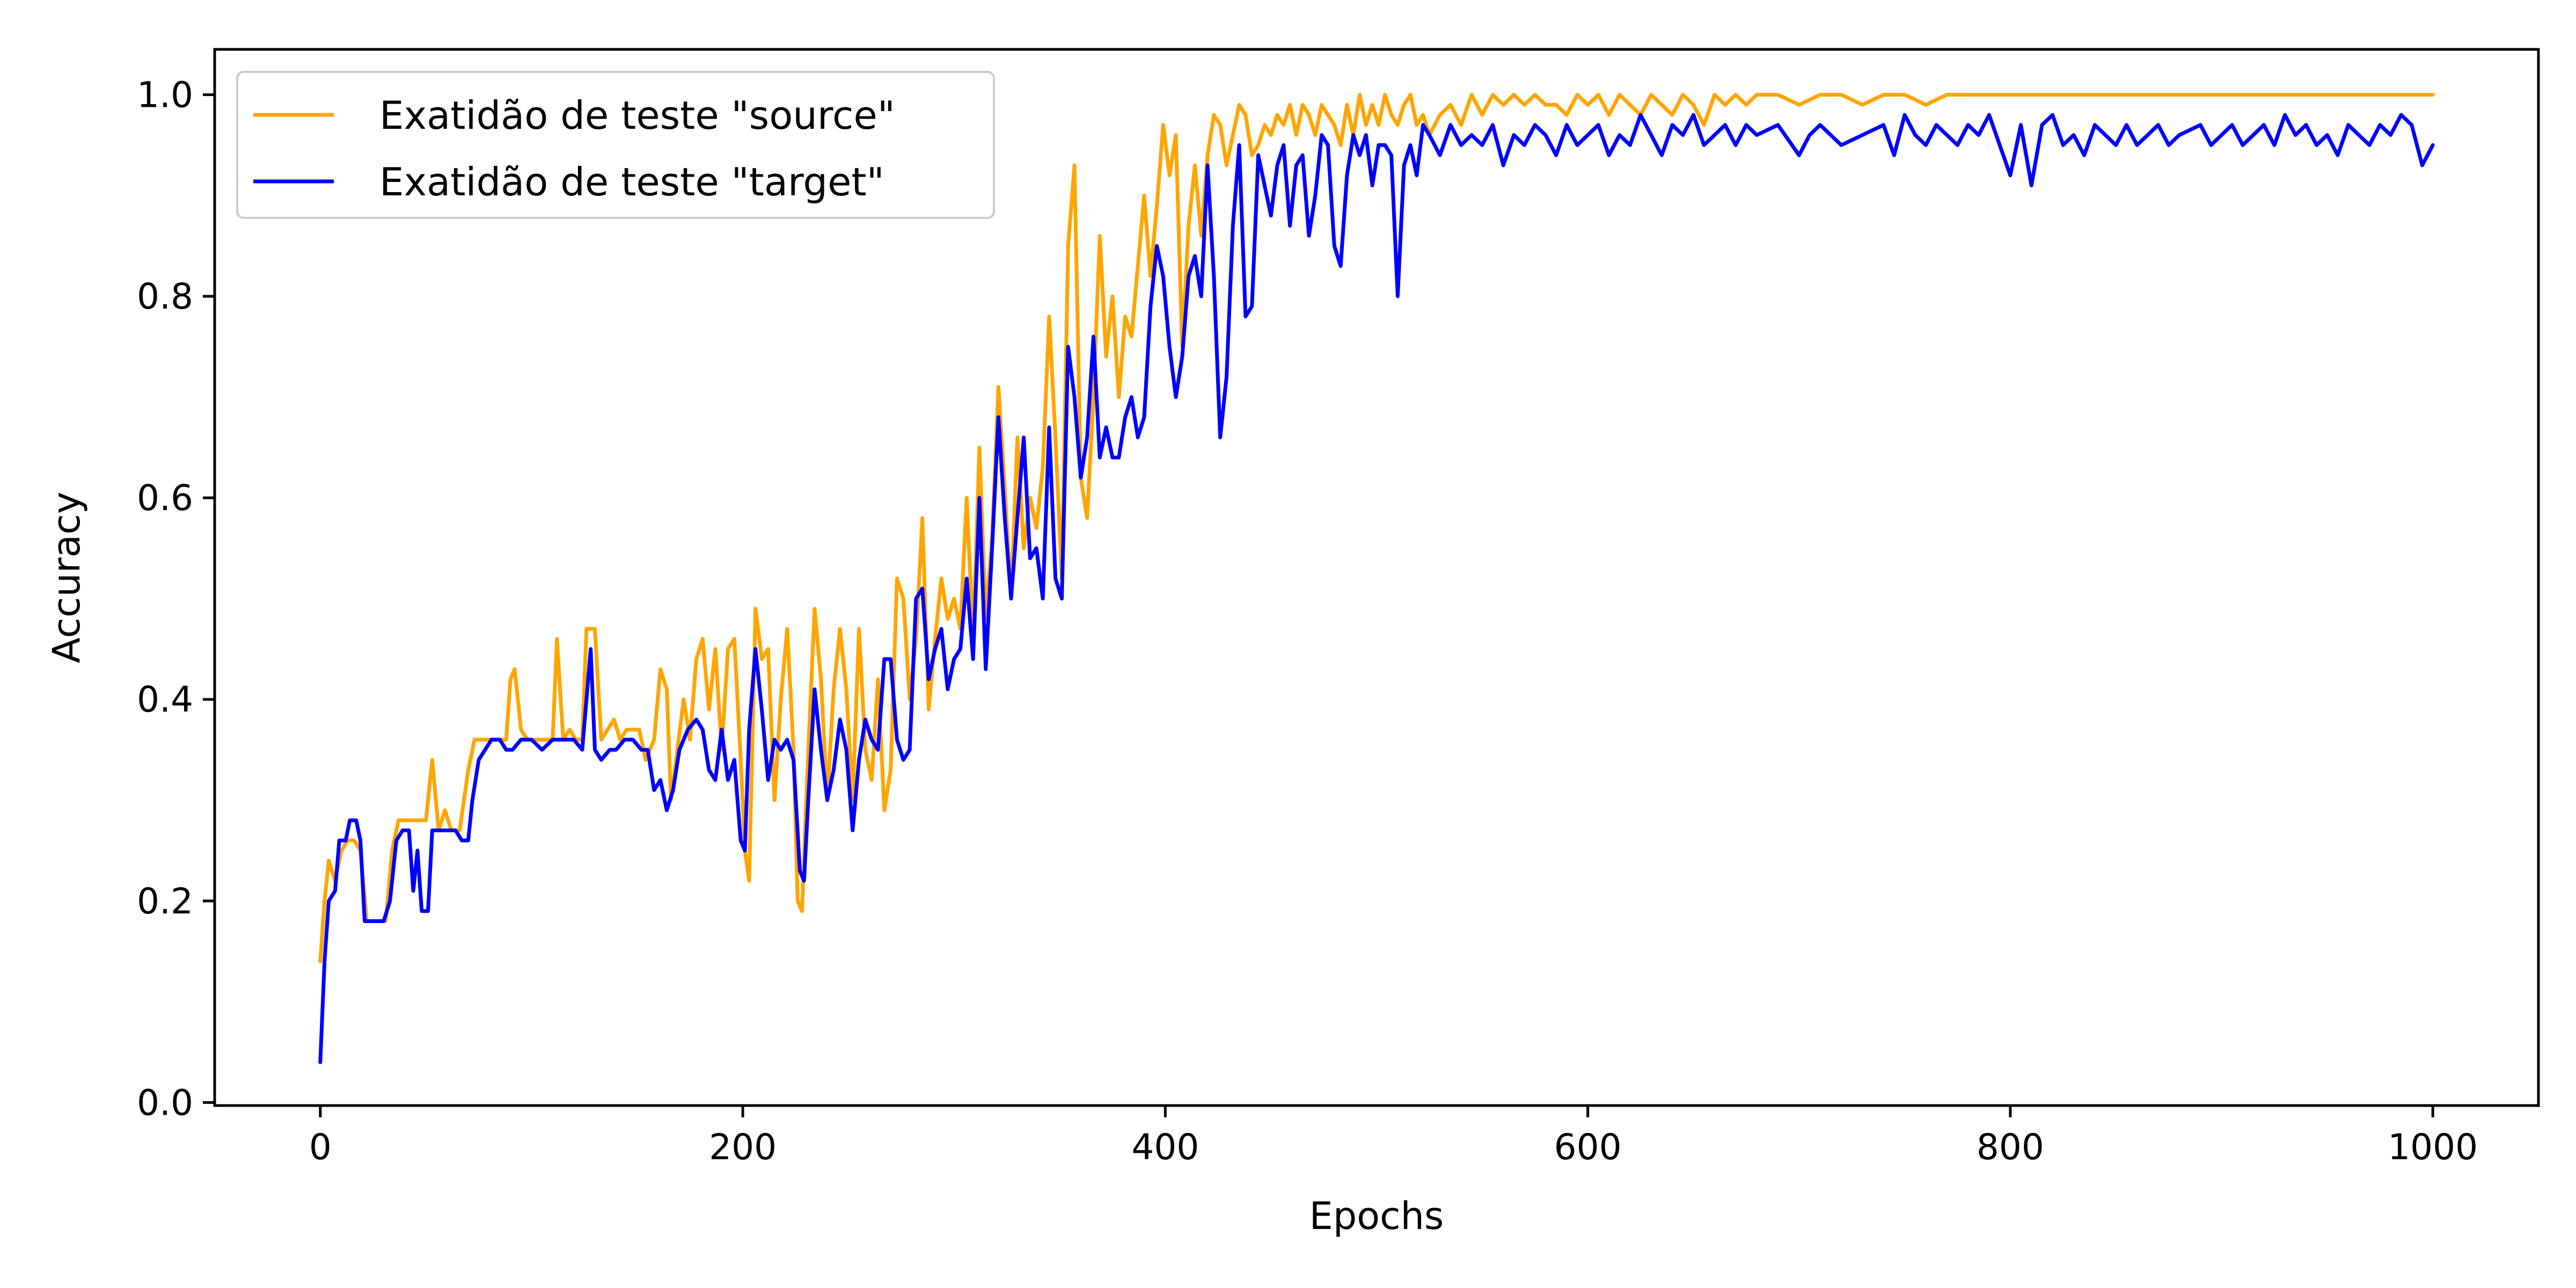  I want to click on legend-label-source: Exatidão de teste "source", so click(637, 115).